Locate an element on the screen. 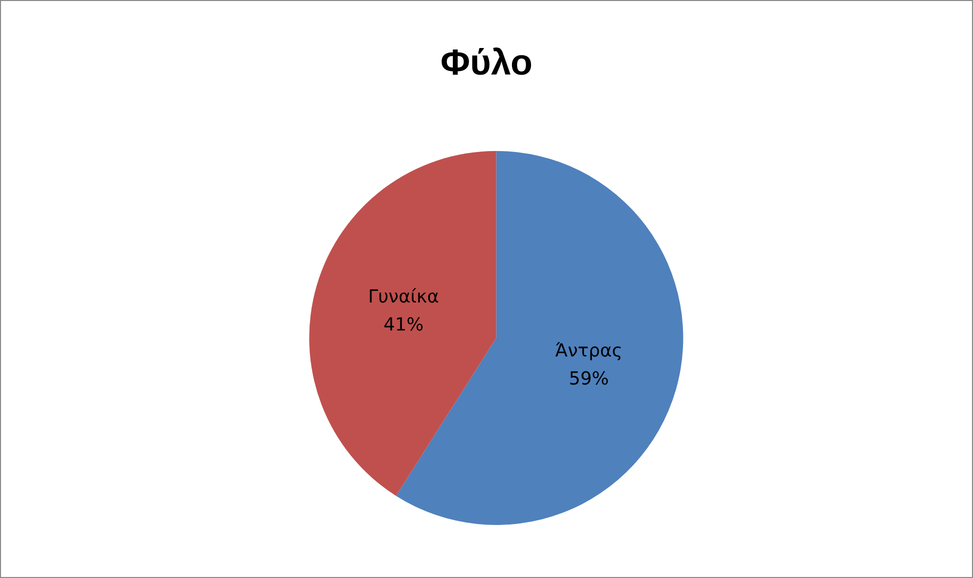  chart-title: Φύλο is located at coordinates (486, 62).